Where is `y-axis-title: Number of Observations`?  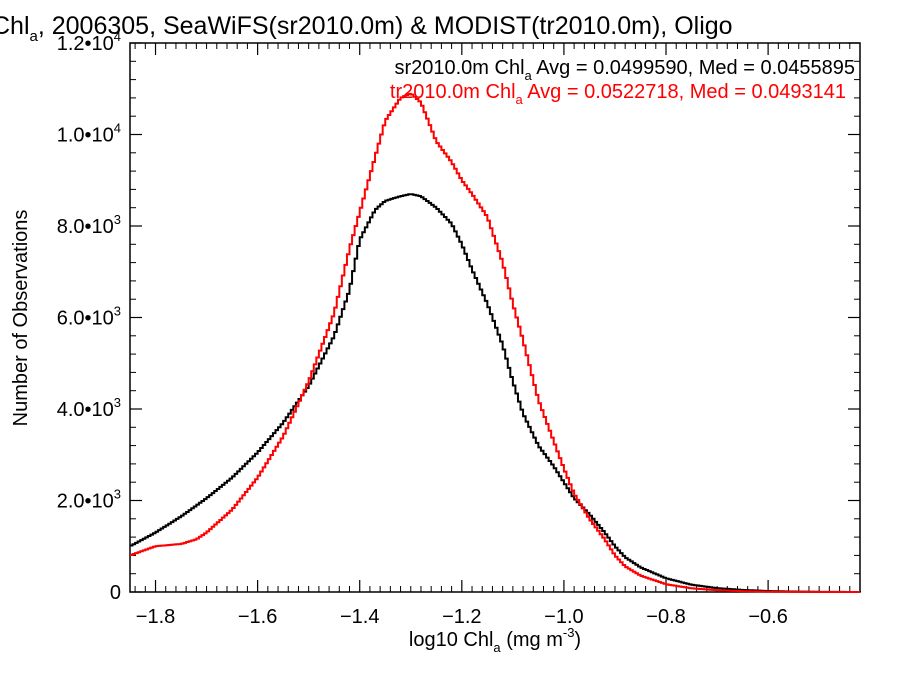
y-axis-title: Number of Observations is located at coordinates (21, 318).